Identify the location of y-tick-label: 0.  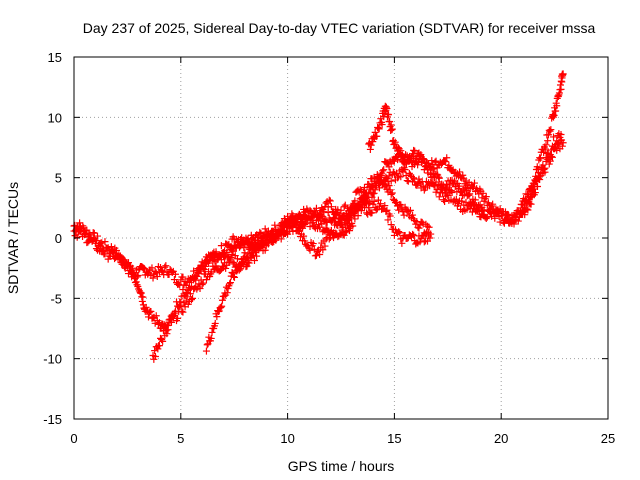
(58, 238).